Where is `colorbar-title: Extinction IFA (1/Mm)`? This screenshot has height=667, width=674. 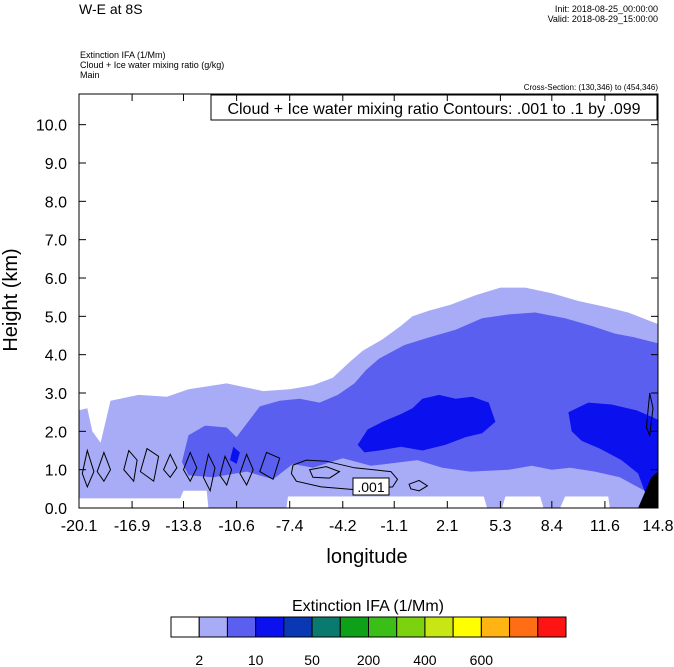 colorbar-title: Extinction IFA (1/Mm) is located at coordinates (368, 606).